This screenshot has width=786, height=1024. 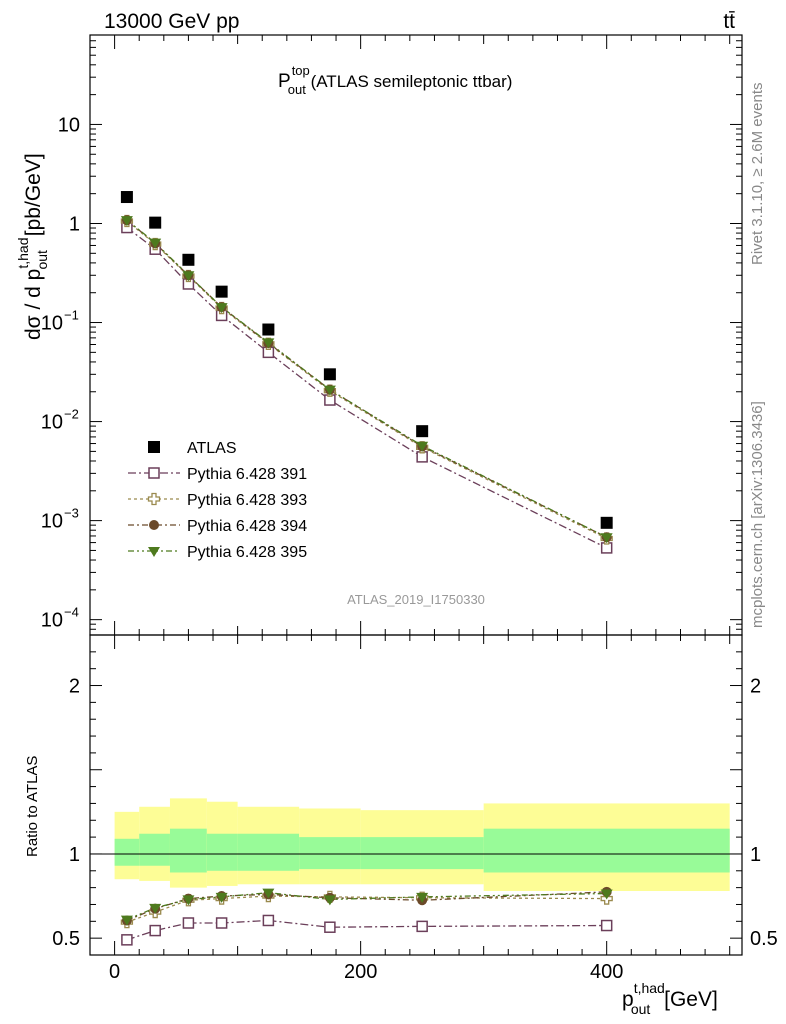 What do you see at coordinates (32, 806) in the screenshot?
I see `ratio-y-axis-label: Ratio to ATLAS` at bounding box center [32, 806].